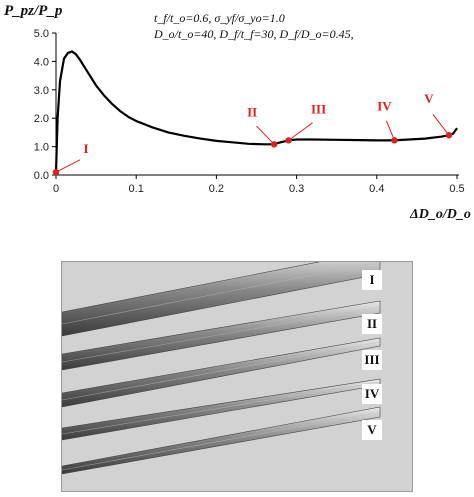  Describe the element at coordinates (56, 189) in the screenshot. I see `x-tick-label: 0` at that location.